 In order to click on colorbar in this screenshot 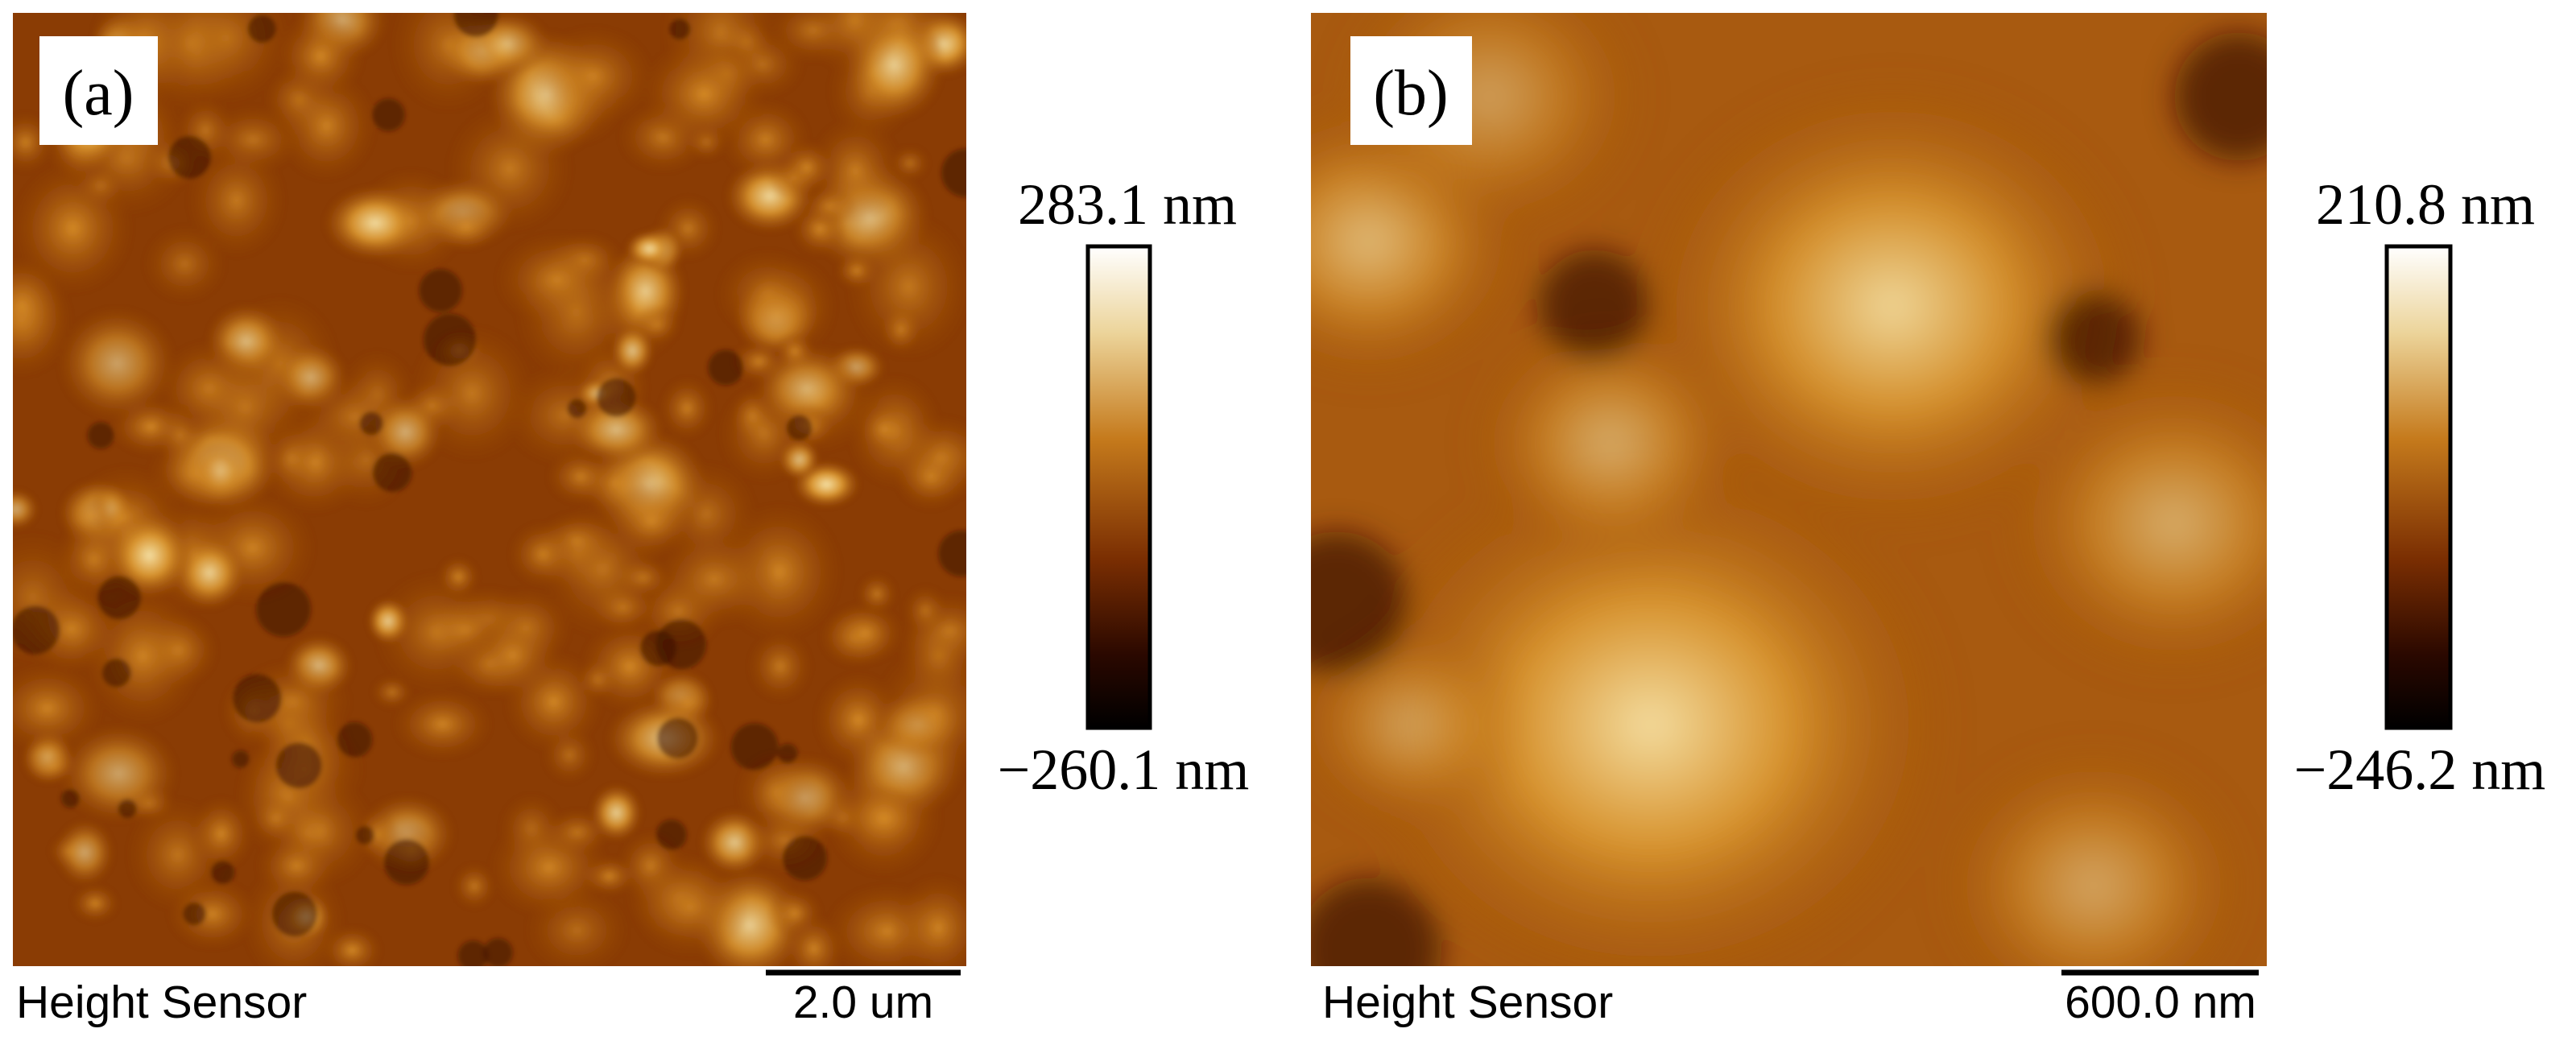, I will do `click(1119, 487)`.